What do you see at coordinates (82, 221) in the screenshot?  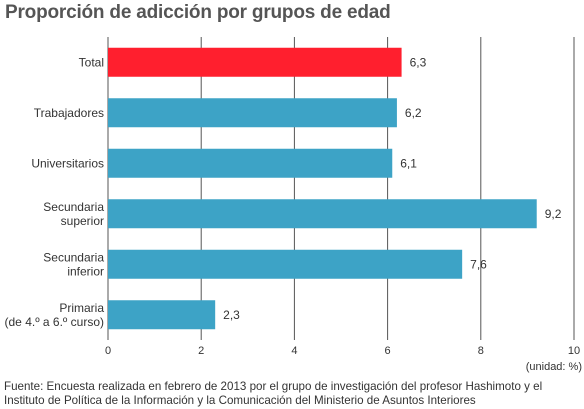 I see `category-label-line: superior` at bounding box center [82, 221].